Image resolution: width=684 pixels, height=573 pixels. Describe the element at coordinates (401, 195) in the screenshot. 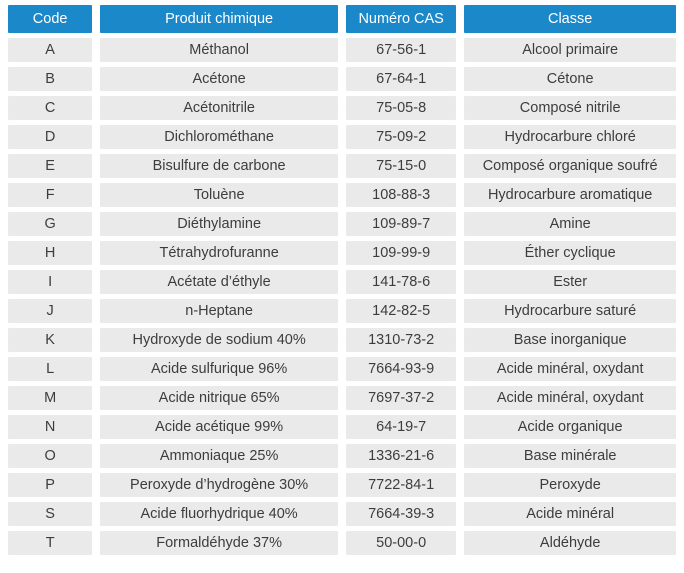

I see `cas-cell: 108-88-3` at that location.